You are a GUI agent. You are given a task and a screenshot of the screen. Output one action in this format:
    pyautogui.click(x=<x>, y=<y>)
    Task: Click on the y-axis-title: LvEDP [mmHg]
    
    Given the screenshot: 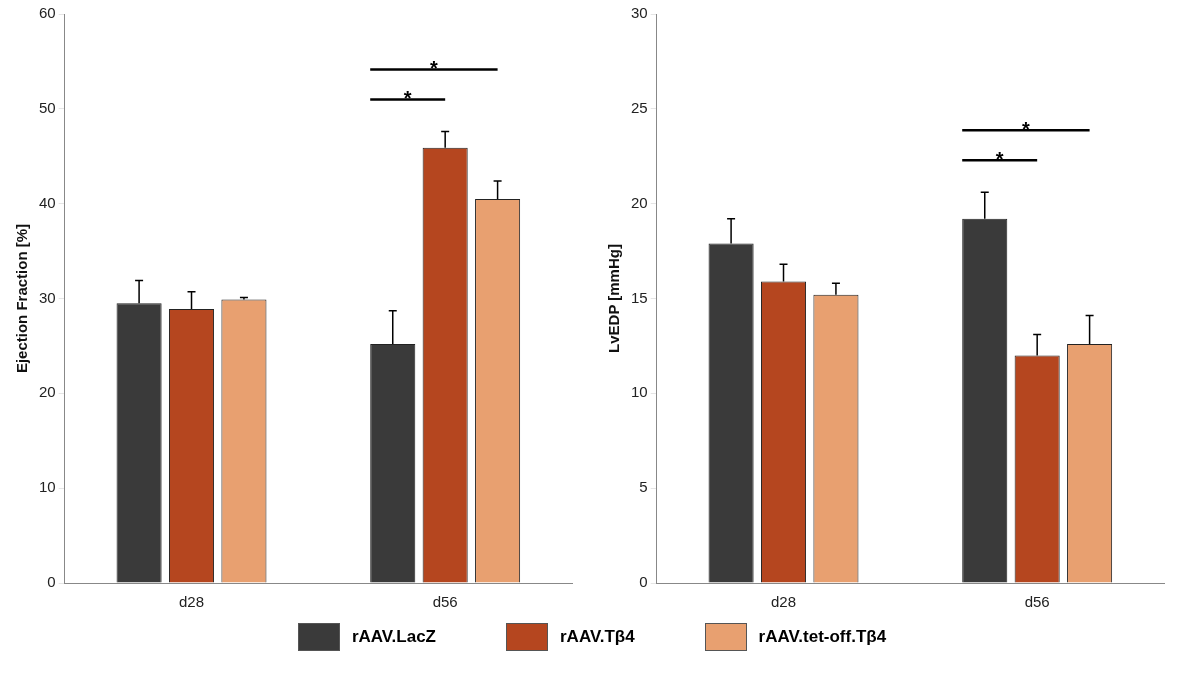 What is the action you would take?
    pyautogui.click(x=614, y=298)
    